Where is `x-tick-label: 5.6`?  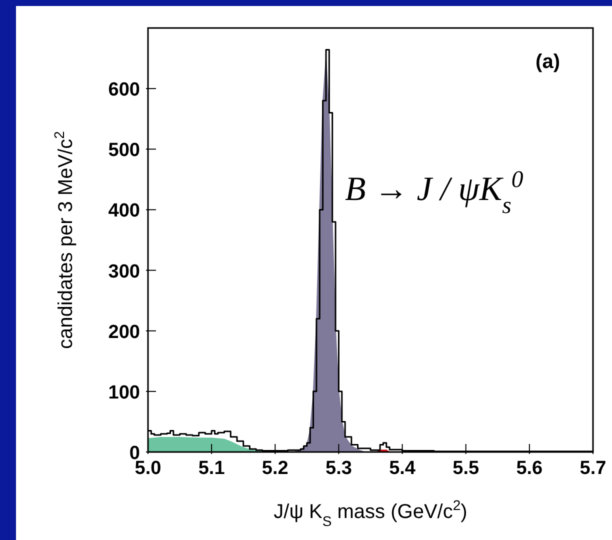
x-tick-label: 5.6 is located at coordinates (529, 468).